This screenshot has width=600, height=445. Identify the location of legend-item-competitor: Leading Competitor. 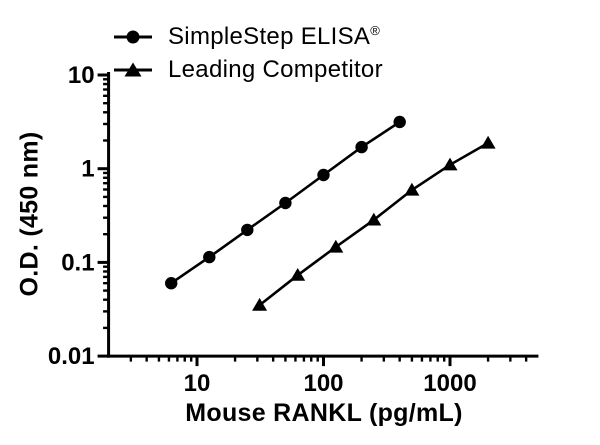
(248, 69).